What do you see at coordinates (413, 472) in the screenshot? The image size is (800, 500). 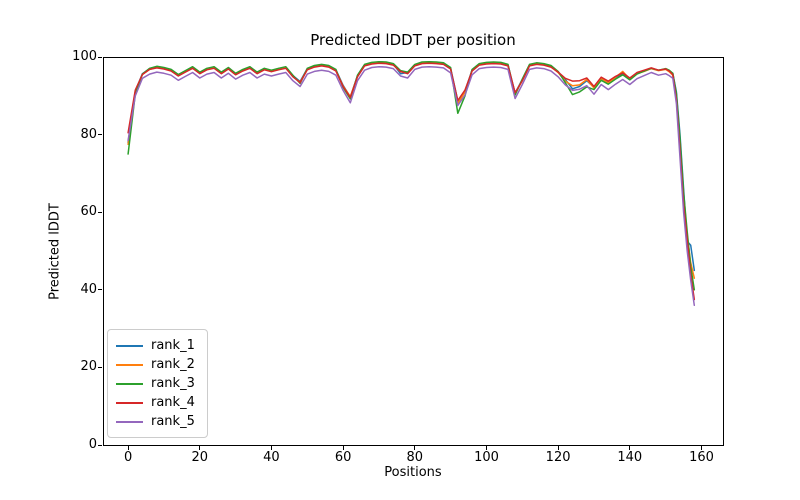 I see `x-axis-label: Positions` at bounding box center [413, 472].